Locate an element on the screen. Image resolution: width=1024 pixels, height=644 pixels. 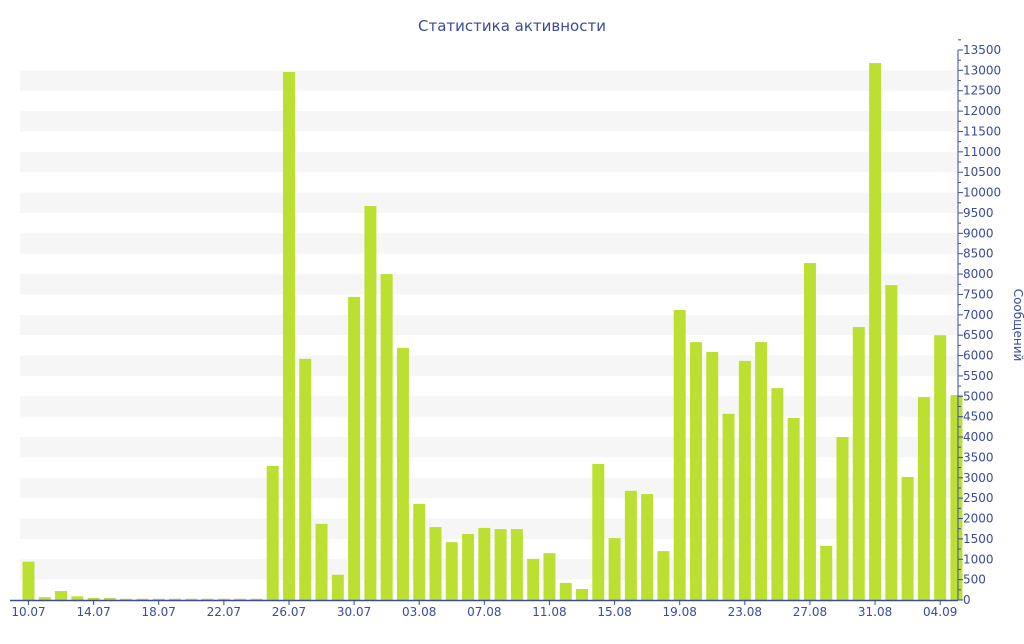
x-tick-label: 26.07 is located at coordinates (289, 612).